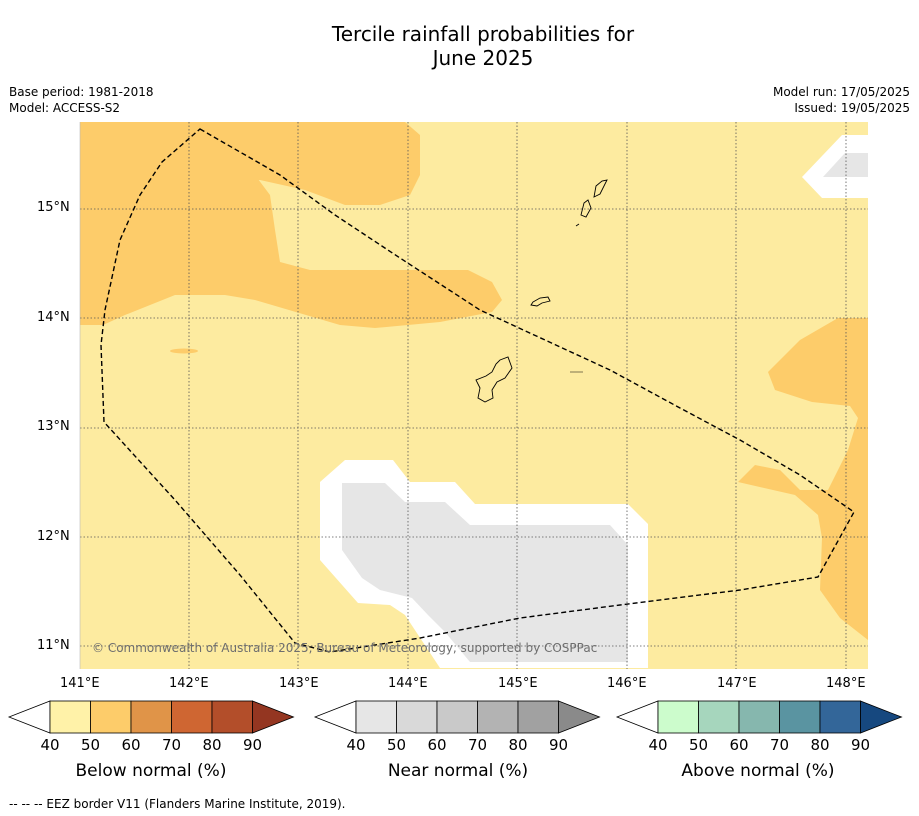  Describe the element at coordinates (586, 208) in the screenshot. I see `island-tinian` at that location.